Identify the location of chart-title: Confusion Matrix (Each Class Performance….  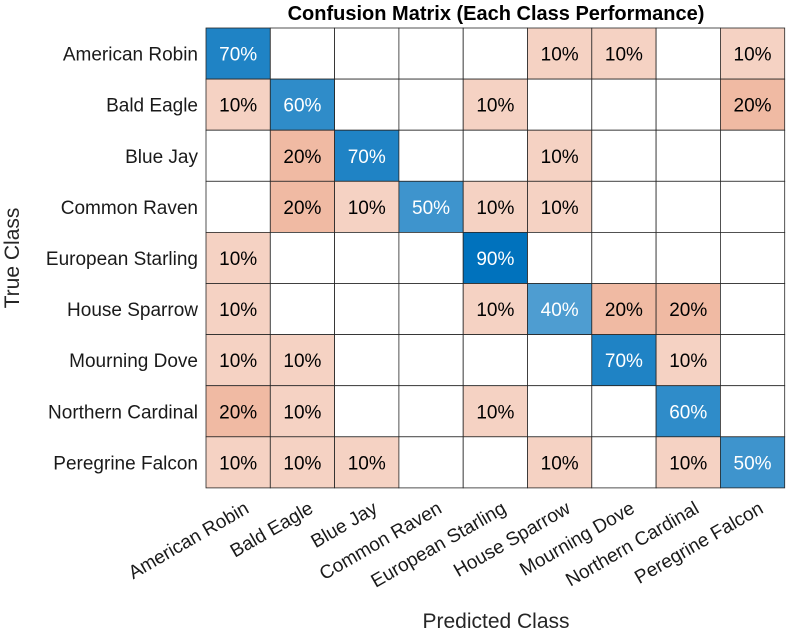
(496, 14).